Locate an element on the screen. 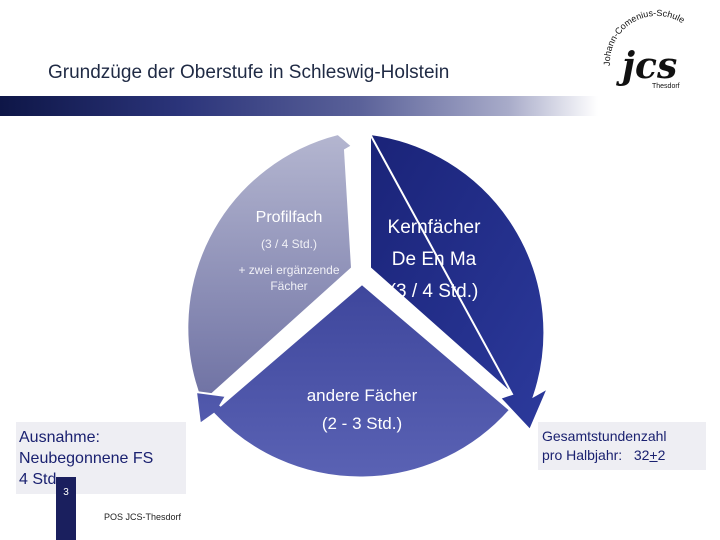  footer-text: POS JCS-Thesdorf is located at coordinates (143, 517).